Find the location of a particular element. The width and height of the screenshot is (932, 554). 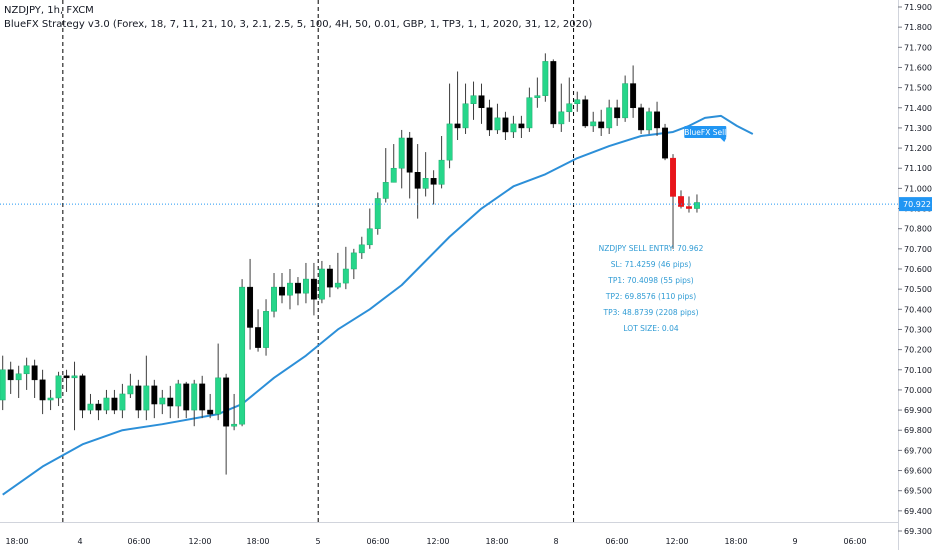

trade-info-line: TP2: 69.8576 (110 pips) is located at coordinates (650, 296).